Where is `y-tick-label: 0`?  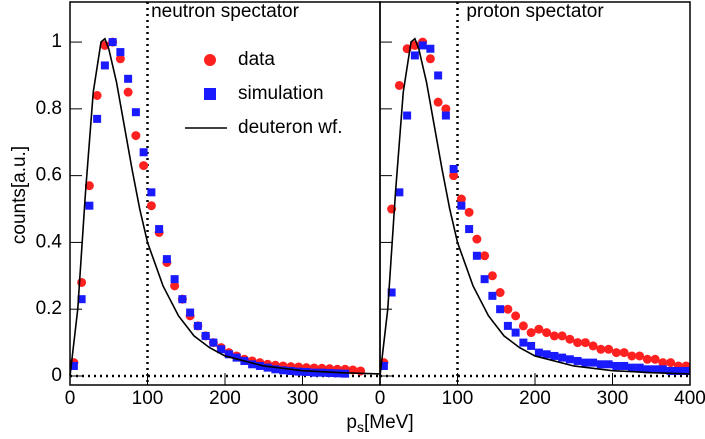 y-tick-label: 0 is located at coordinates (56, 375).